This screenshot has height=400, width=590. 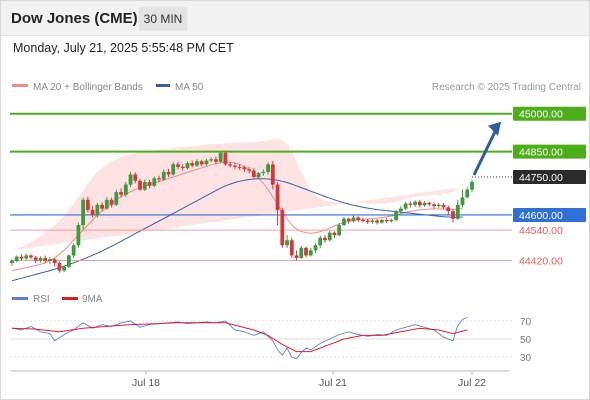 I want to click on current-price-label: 44750.00, so click(x=541, y=178).